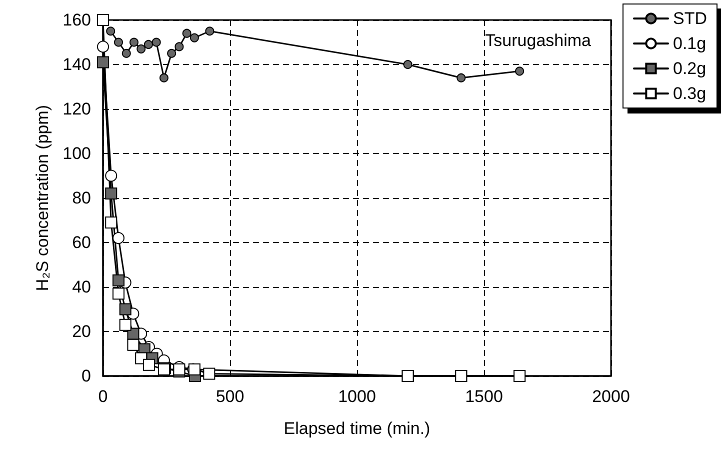 This screenshot has height=452, width=721. Describe the element at coordinates (76, 109) in the screenshot. I see `y-tick-label: 120` at that location.